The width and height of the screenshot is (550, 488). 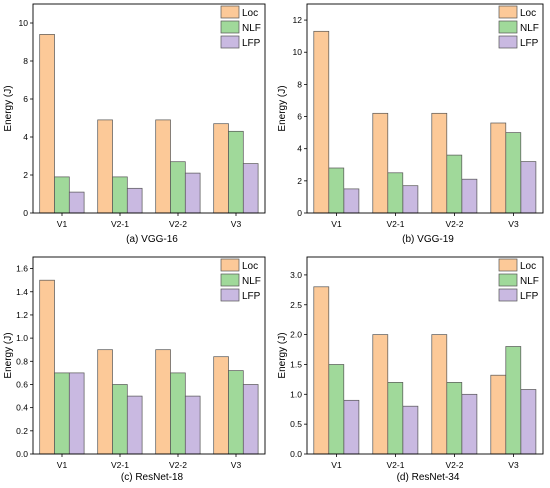 What do you see at coordinates (22, 431) in the screenshot?
I see `y-tick-label: 0.2` at bounding box center [22, 431].